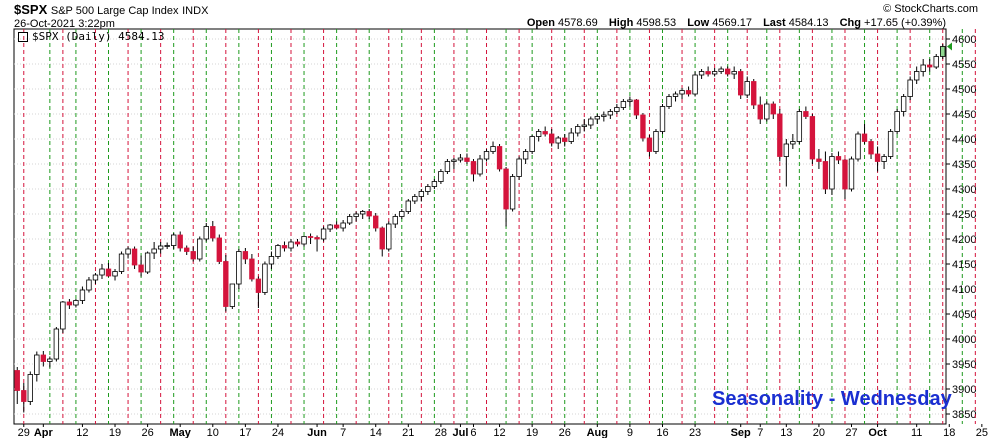 The height and width of the screenshot is (438, 990). I want to click on high-value: 4598.53, so click(656, 23).